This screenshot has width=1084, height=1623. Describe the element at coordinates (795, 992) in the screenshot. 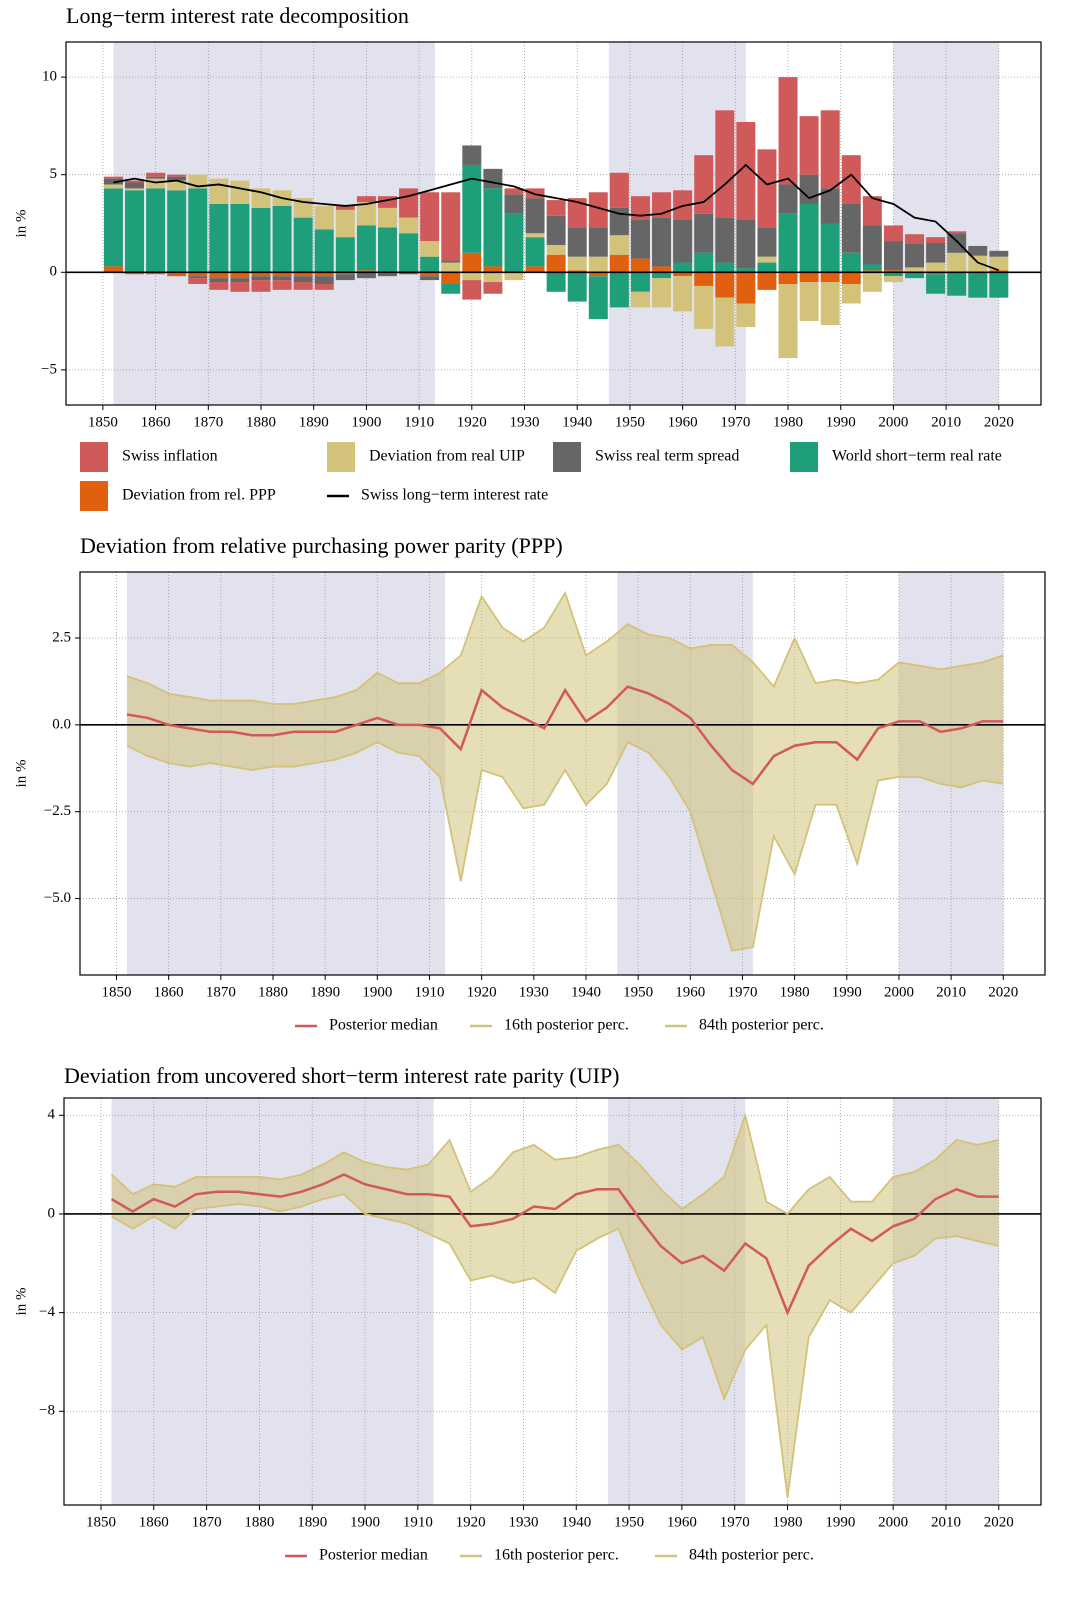

I see `x-tick-label: 1980` at that location.